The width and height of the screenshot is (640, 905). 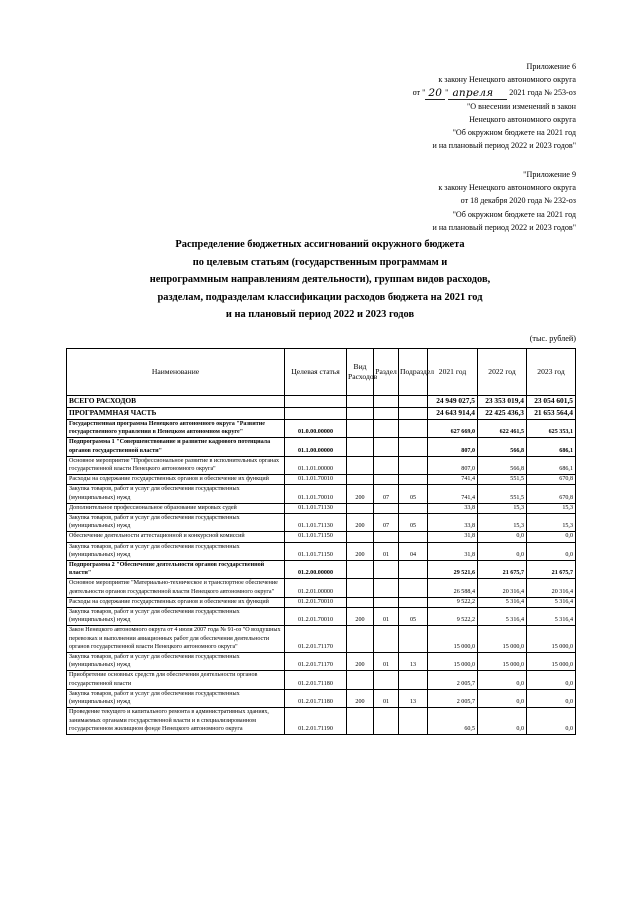 I want to click on handwritten-month: апреля, so click(x=478, y=94).